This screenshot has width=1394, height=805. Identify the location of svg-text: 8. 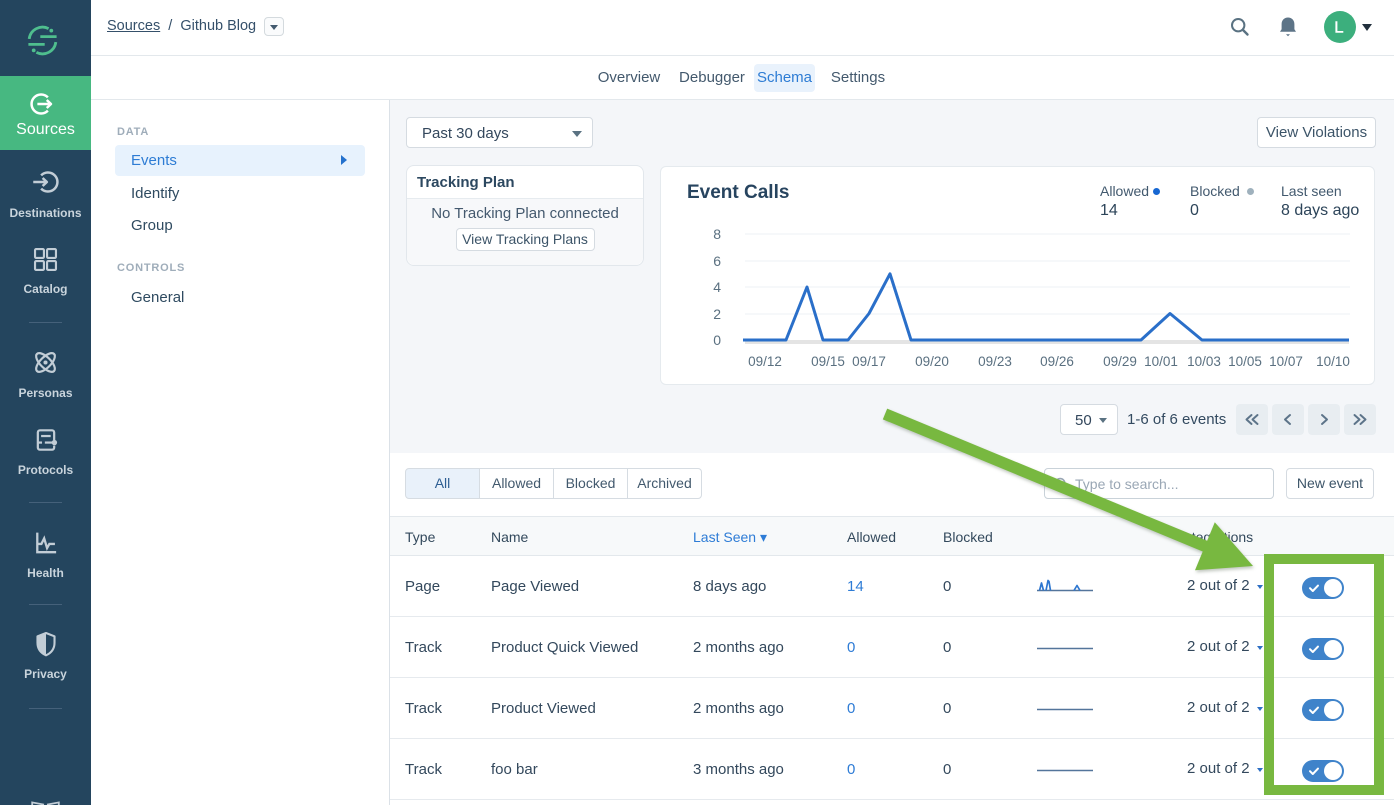
(717, 234).